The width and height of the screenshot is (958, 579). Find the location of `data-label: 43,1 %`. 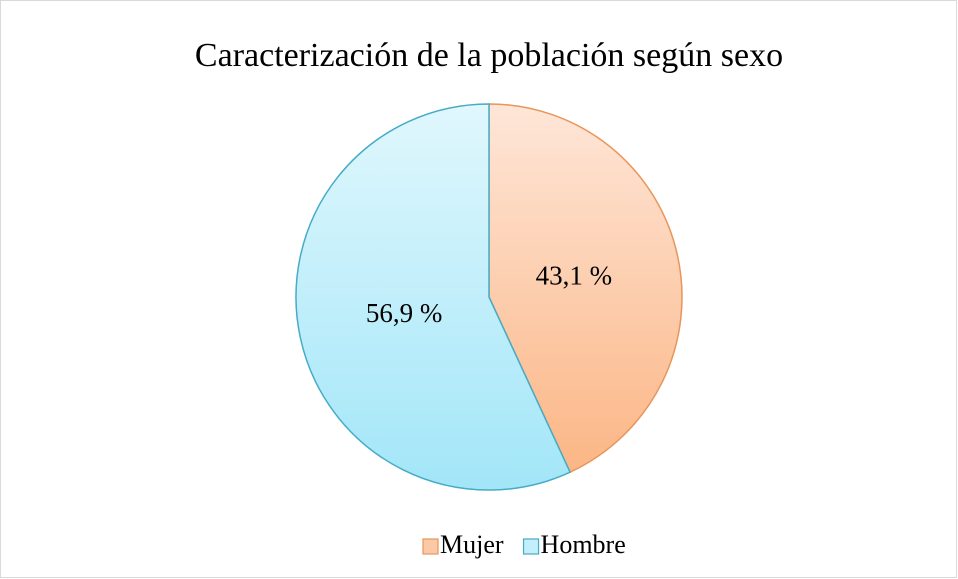

data-label: 43,1 % is located at coordinates (574, 276).